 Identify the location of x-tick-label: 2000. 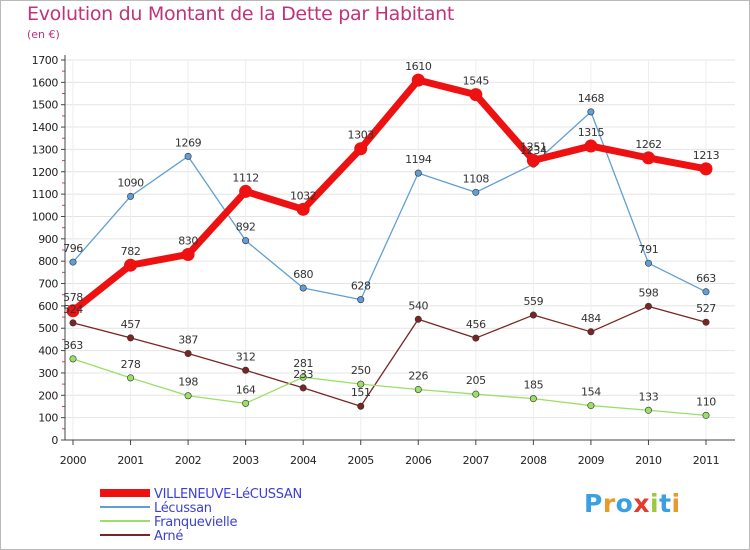
(73, 460).